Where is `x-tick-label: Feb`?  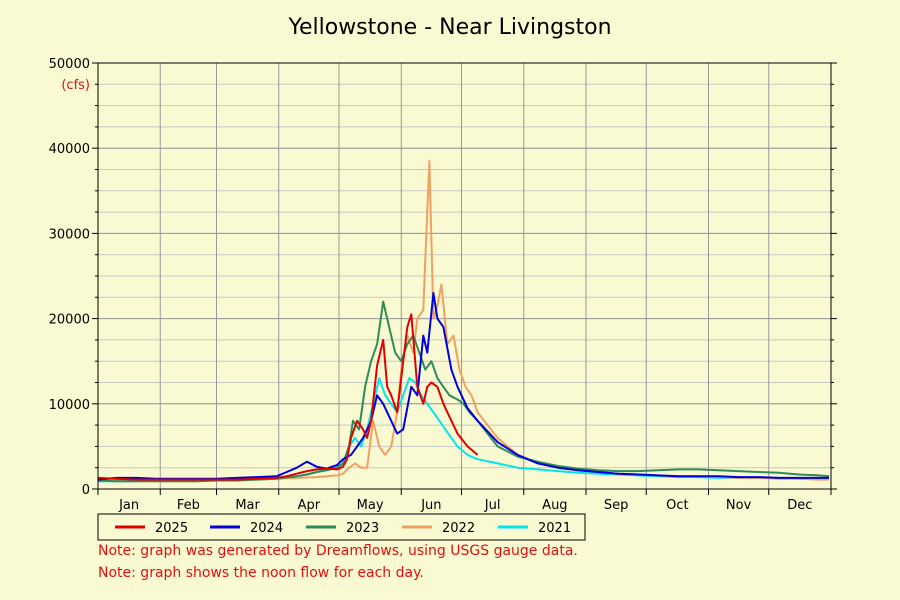 x-tick-label: Feb is located at coordinates (188, 505).